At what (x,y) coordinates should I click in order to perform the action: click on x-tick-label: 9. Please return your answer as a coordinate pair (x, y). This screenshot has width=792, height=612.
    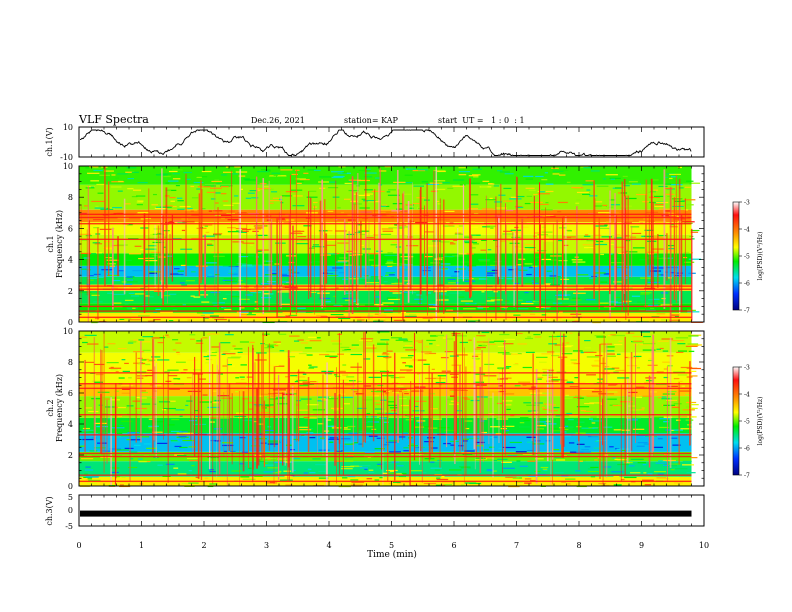
    Looking at the image, I should click on (641, 545).